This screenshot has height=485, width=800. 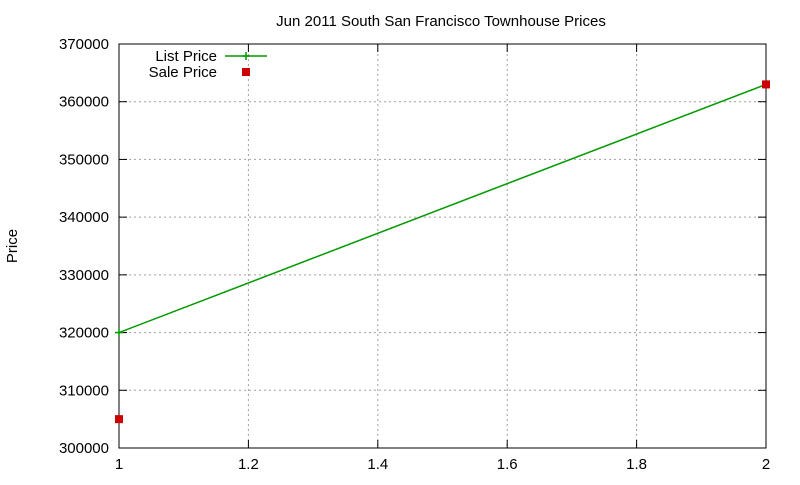 I want to click on legend-cross-marker, so click(x=246, y=56).